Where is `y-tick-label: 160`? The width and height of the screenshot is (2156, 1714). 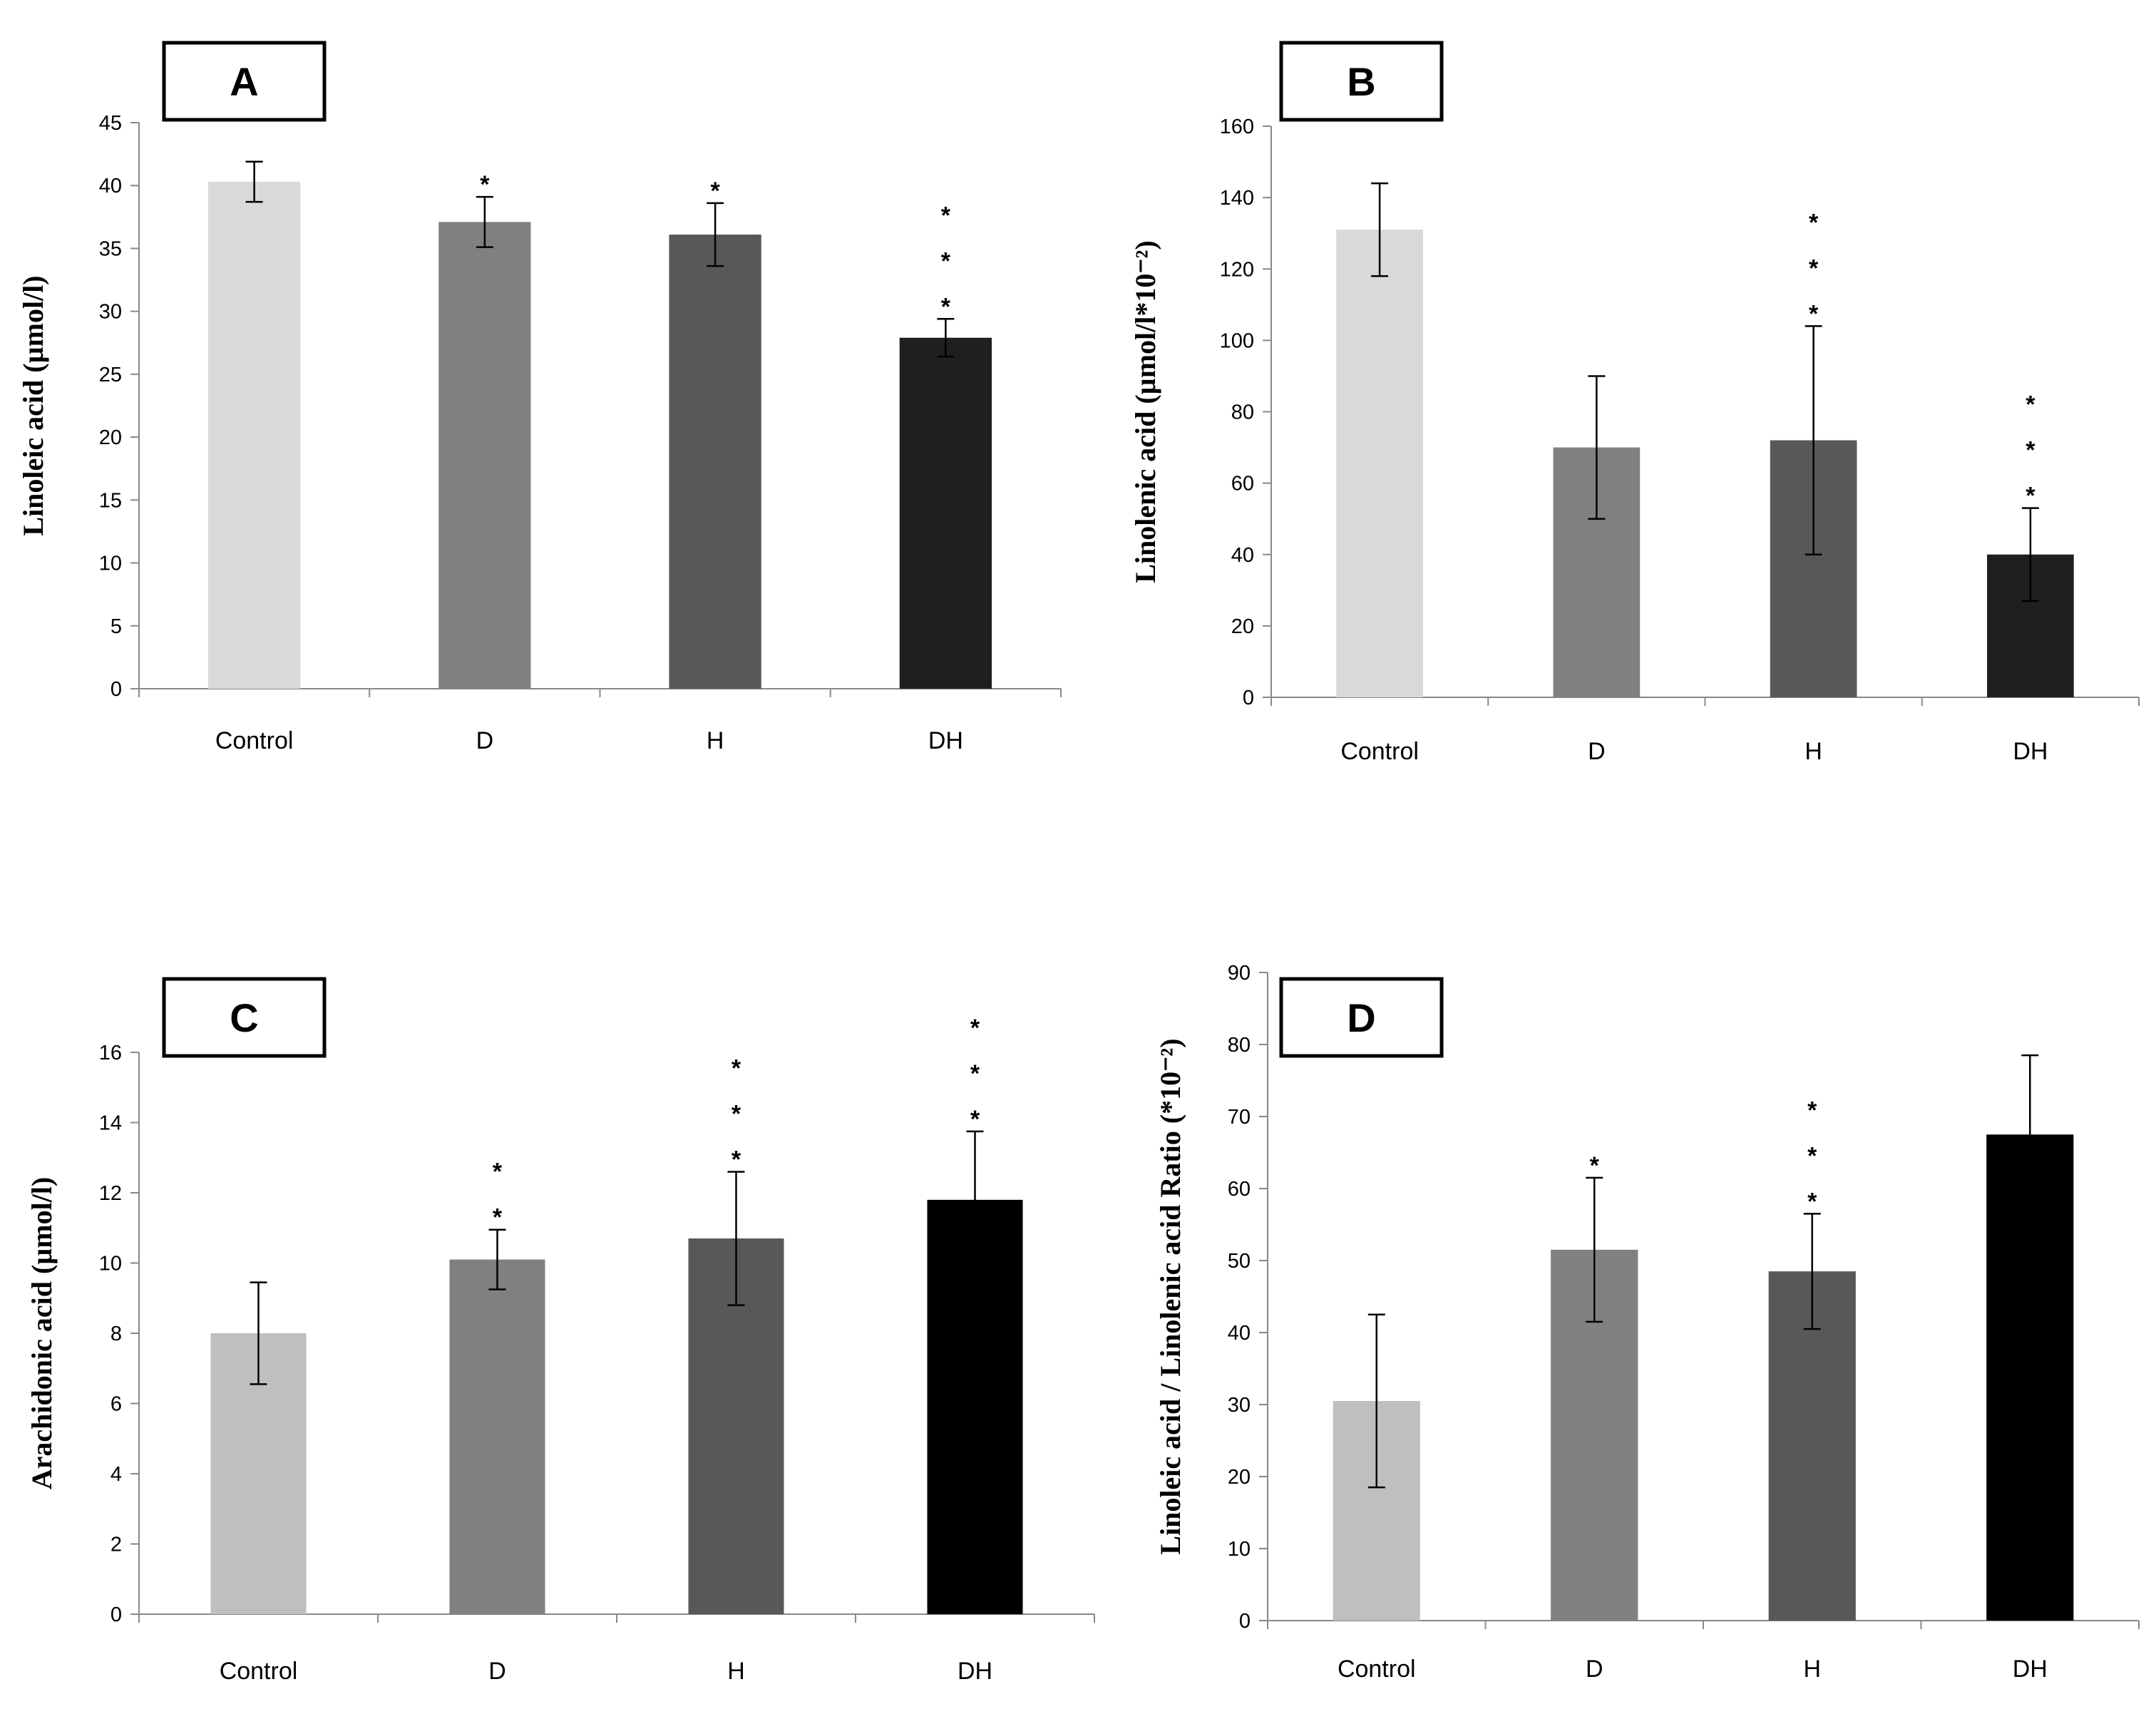
y-tick-label: 160 is located at coordinates (1237, 127).